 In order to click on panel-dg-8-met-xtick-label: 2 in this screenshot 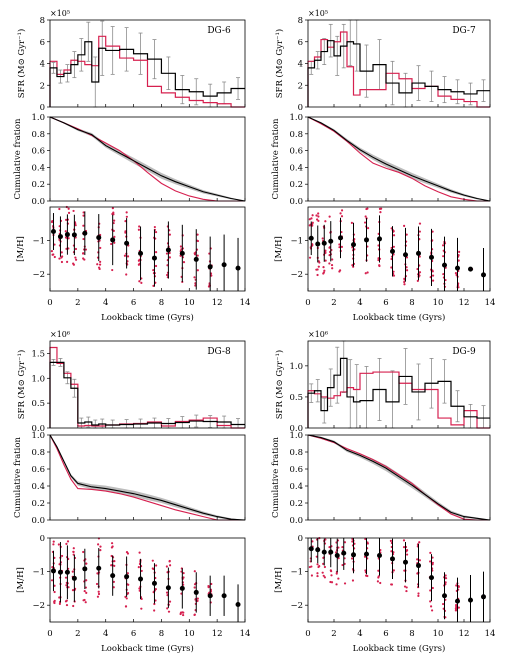, I will do `click(77, 634)`.